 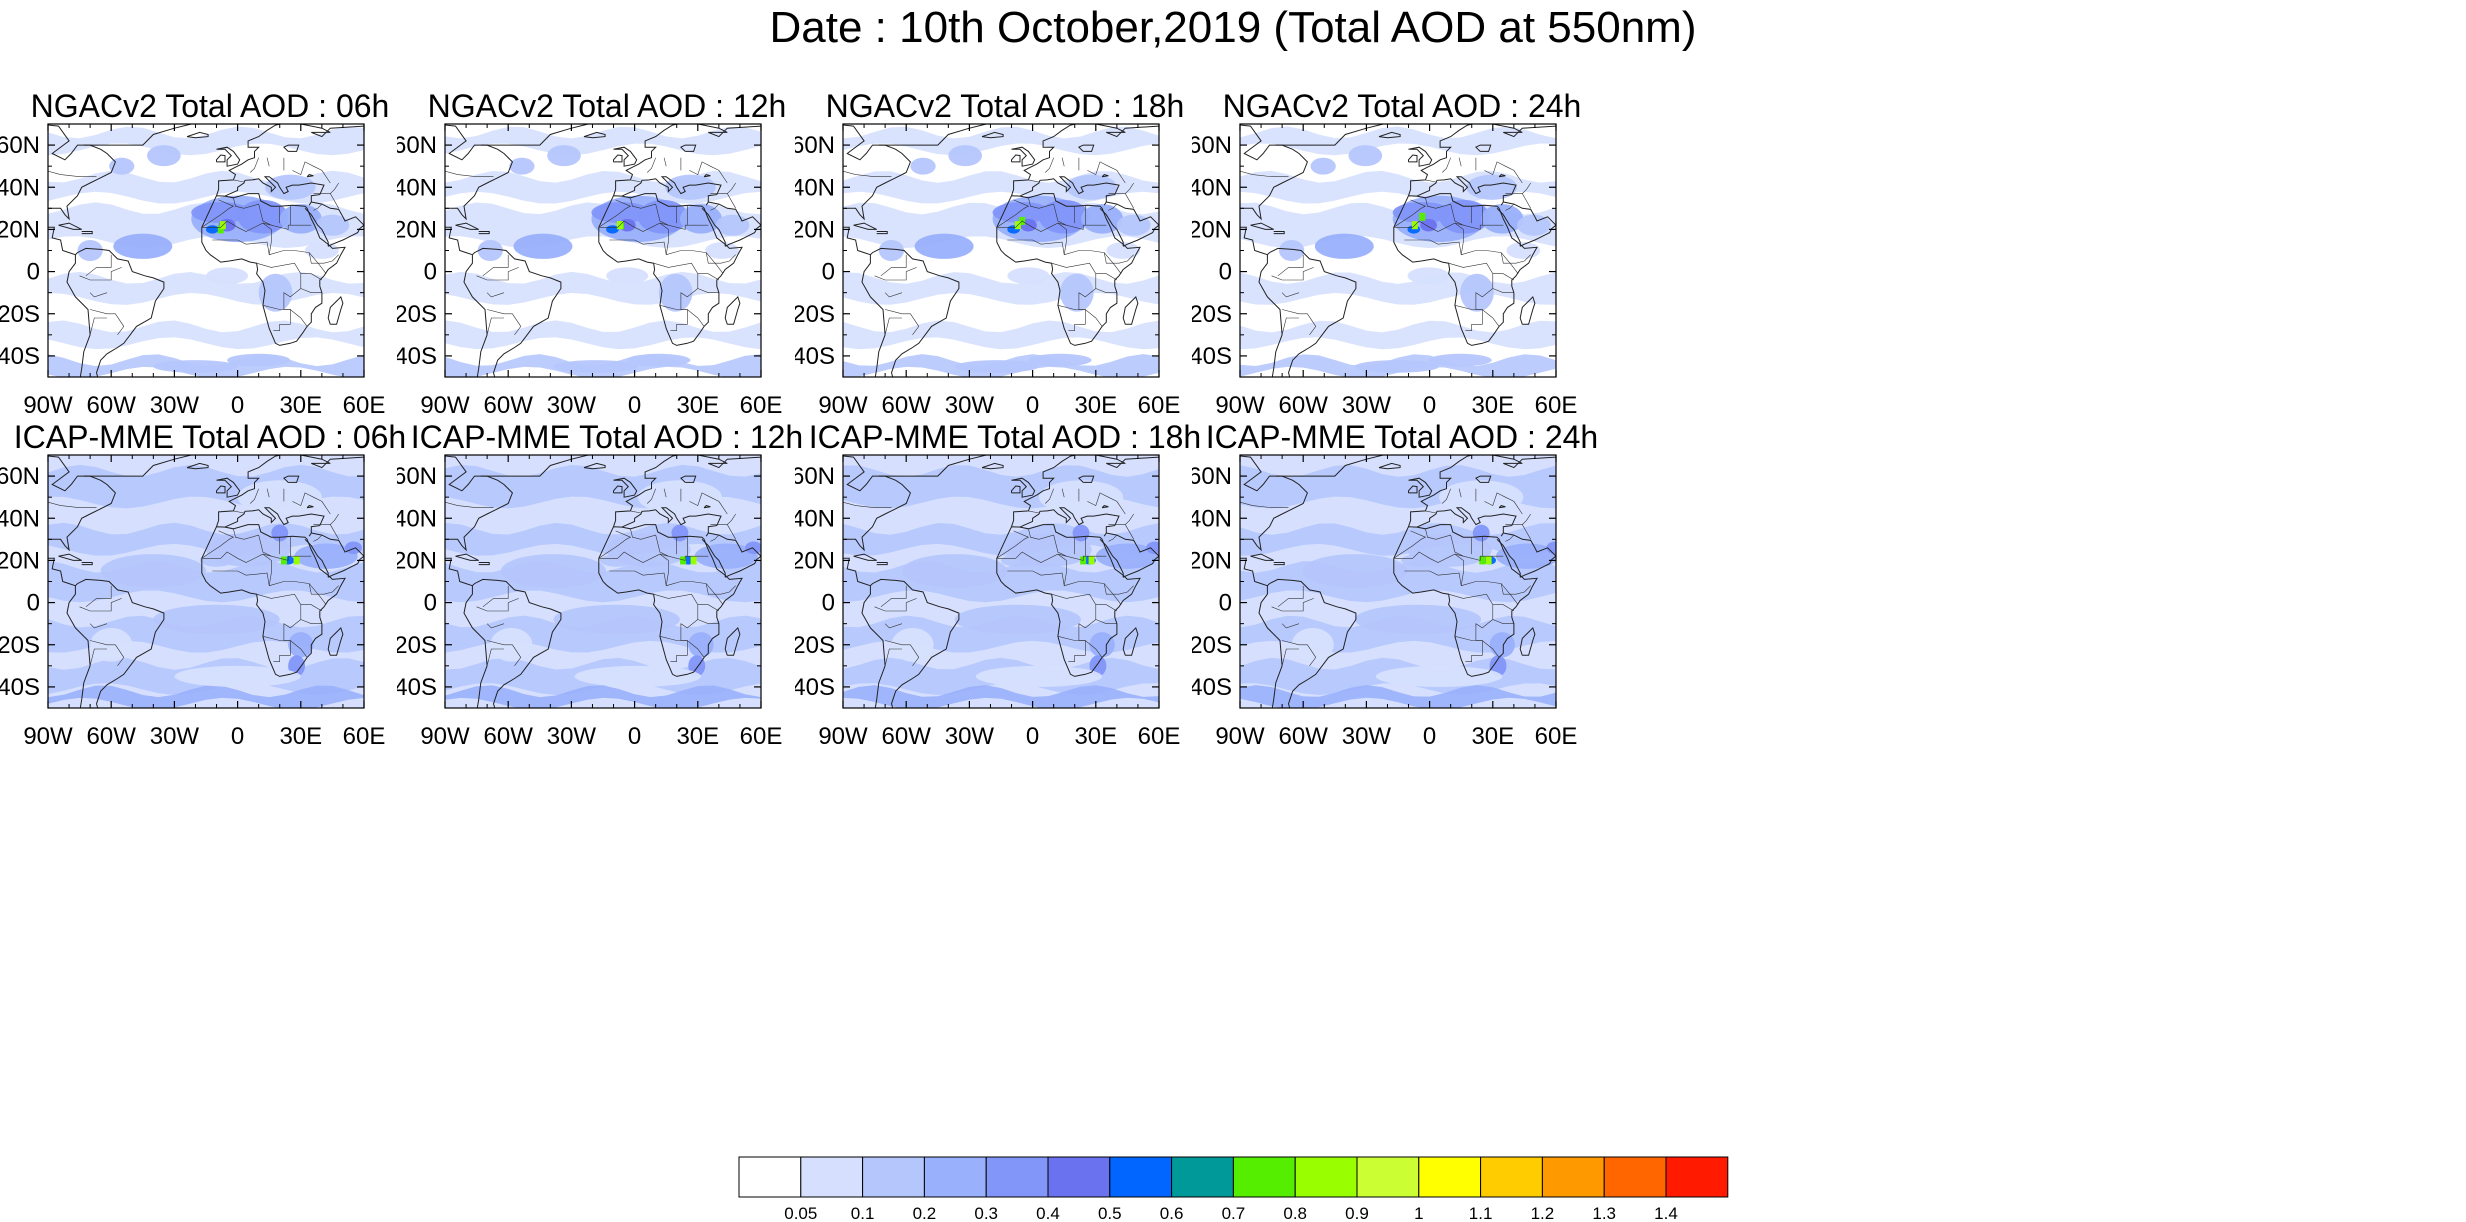 I want to click on lat-tick-label: 20S, so click(x=815, y=314).